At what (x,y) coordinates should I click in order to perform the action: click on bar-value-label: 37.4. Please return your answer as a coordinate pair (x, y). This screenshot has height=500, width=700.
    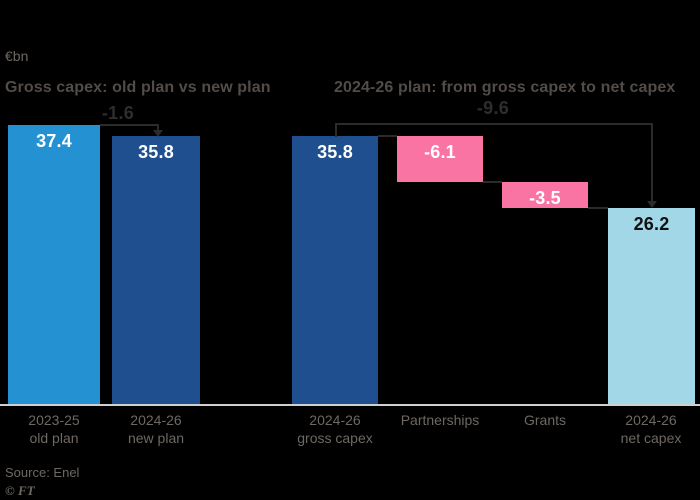
    Looking at the image, I should click on (54, 140).